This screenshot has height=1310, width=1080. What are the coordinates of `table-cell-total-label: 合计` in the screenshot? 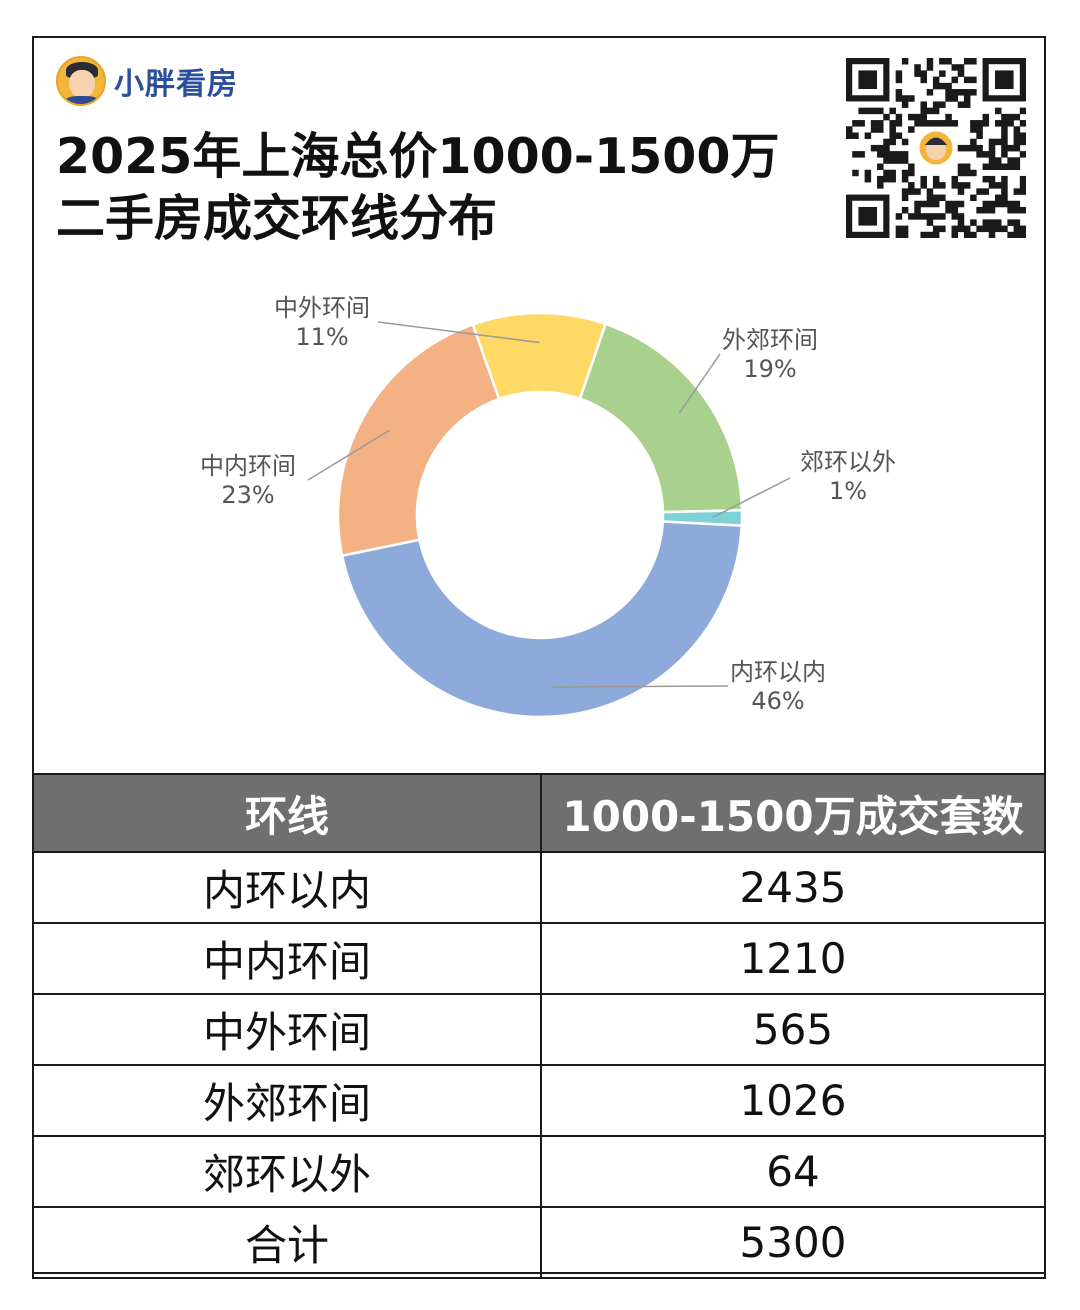 It's located at (287, 1242).